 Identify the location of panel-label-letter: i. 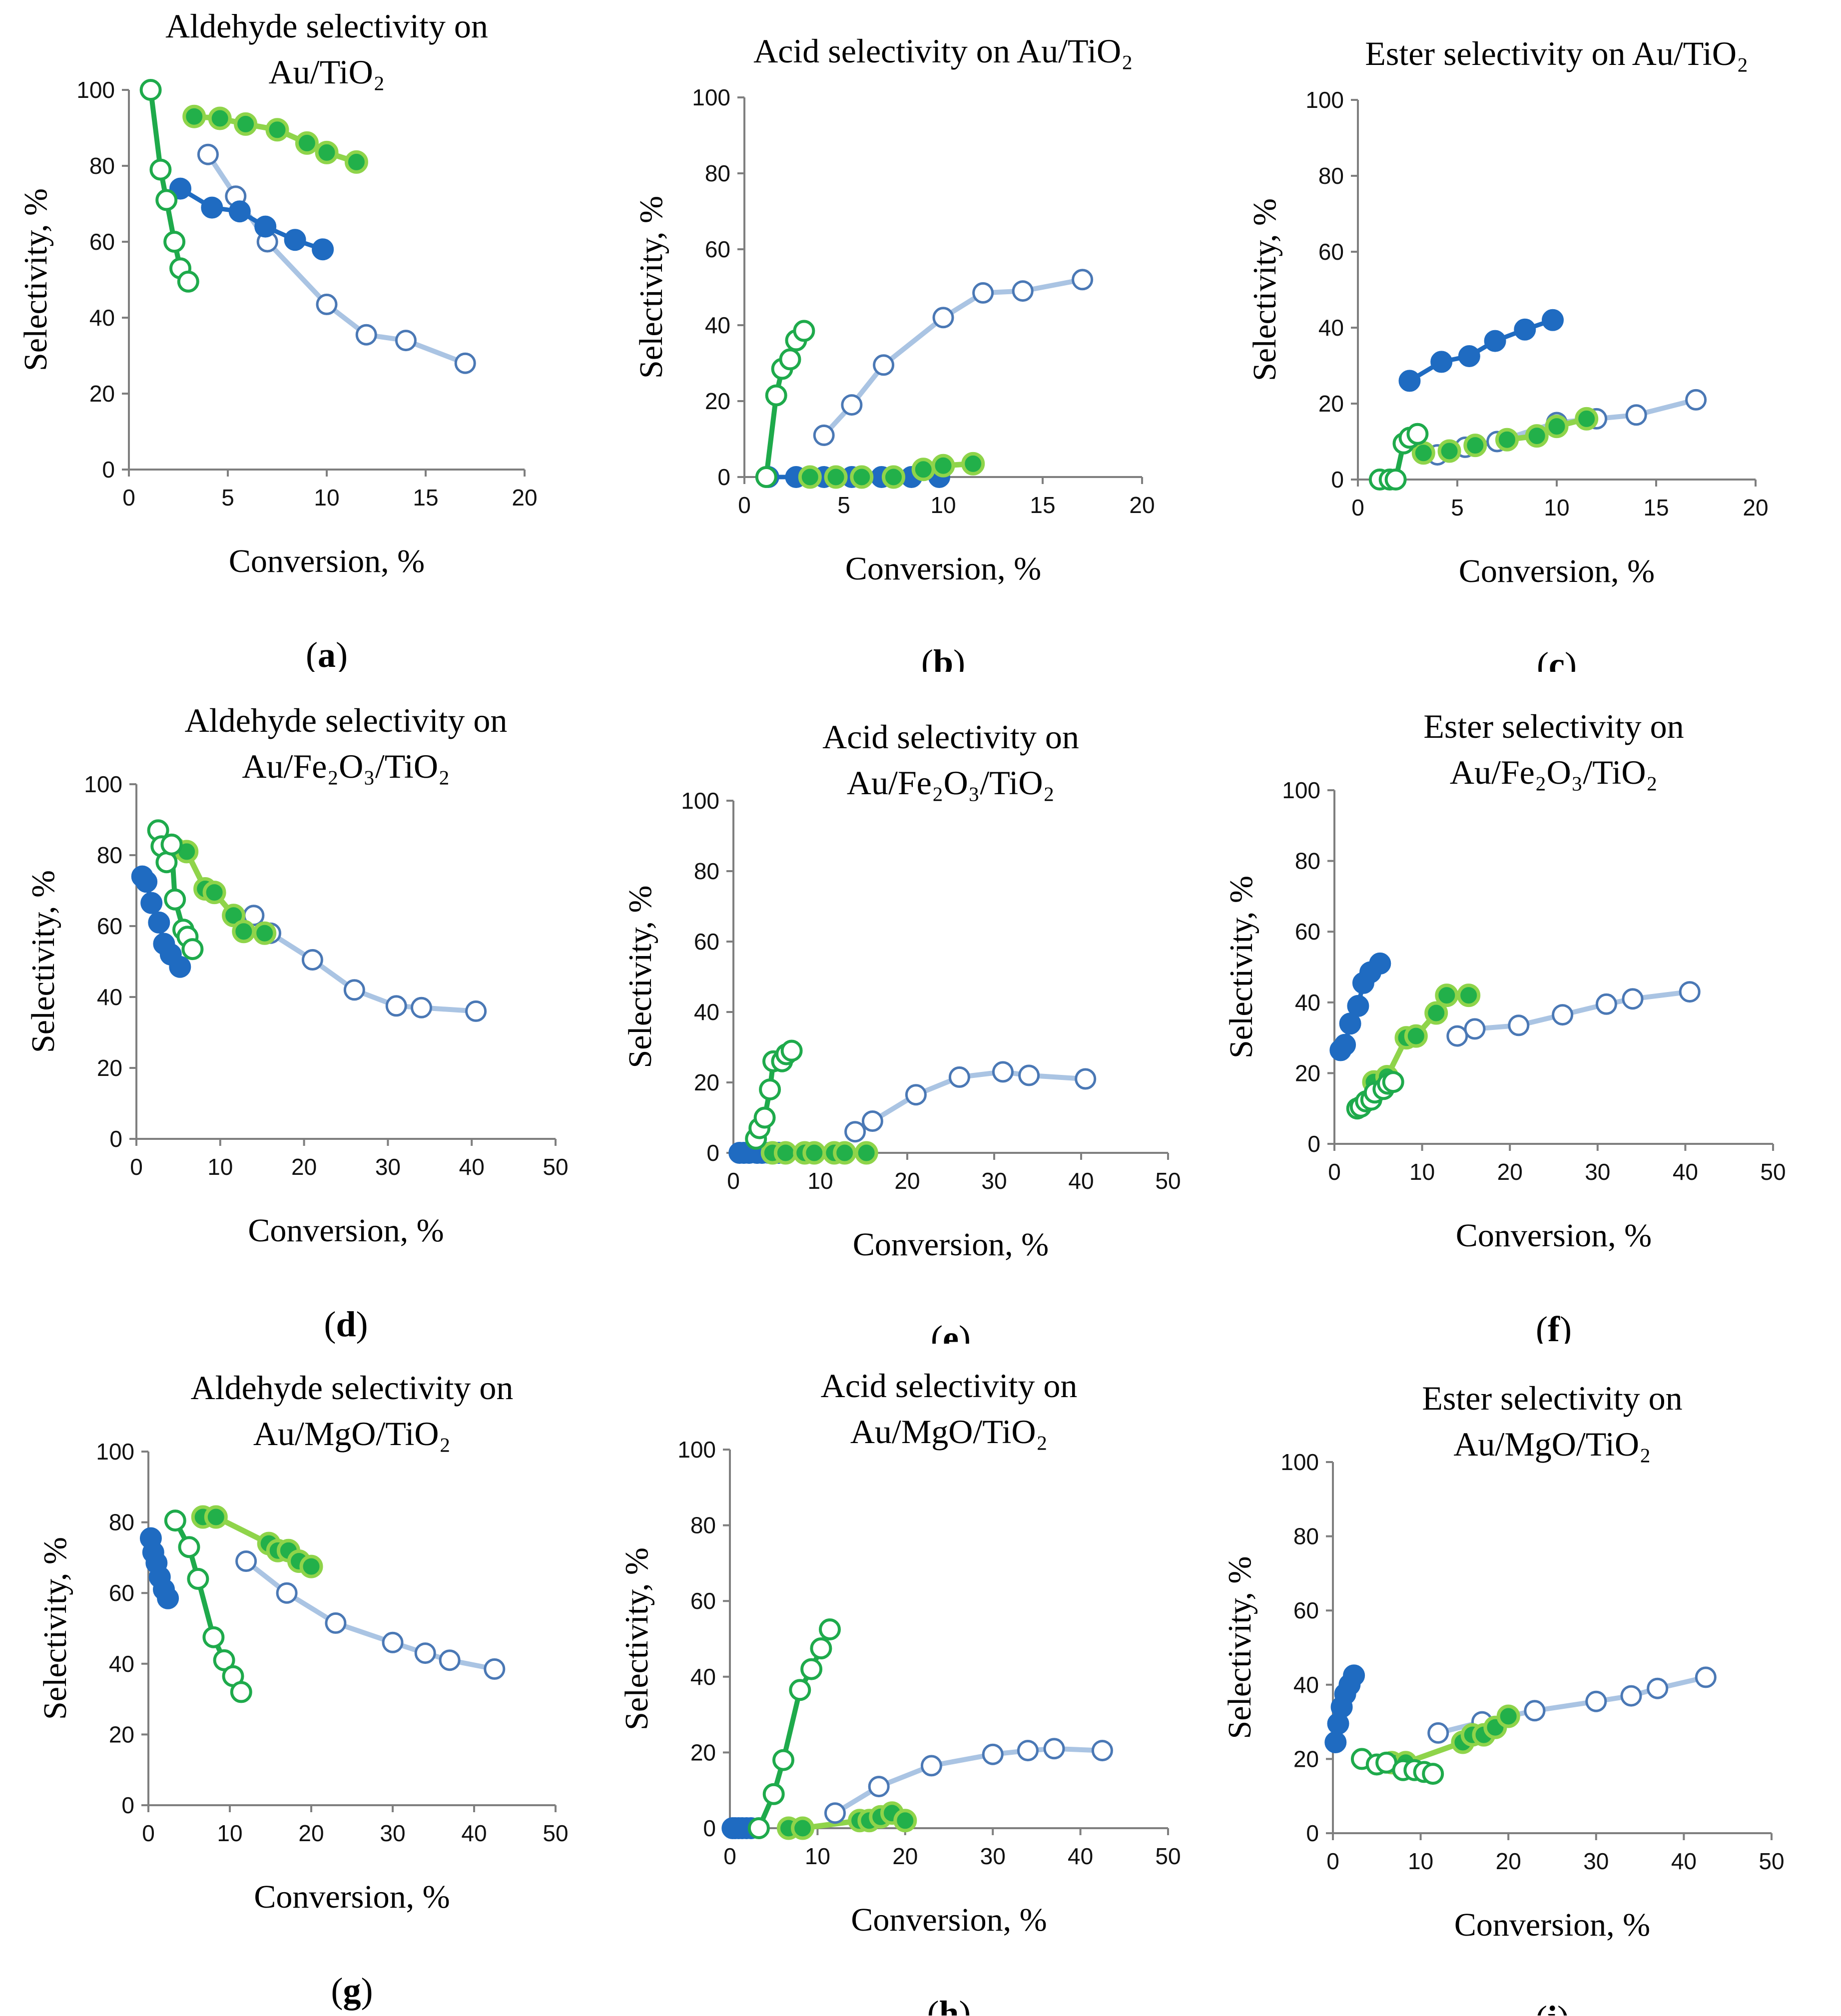
(1552, 2007).